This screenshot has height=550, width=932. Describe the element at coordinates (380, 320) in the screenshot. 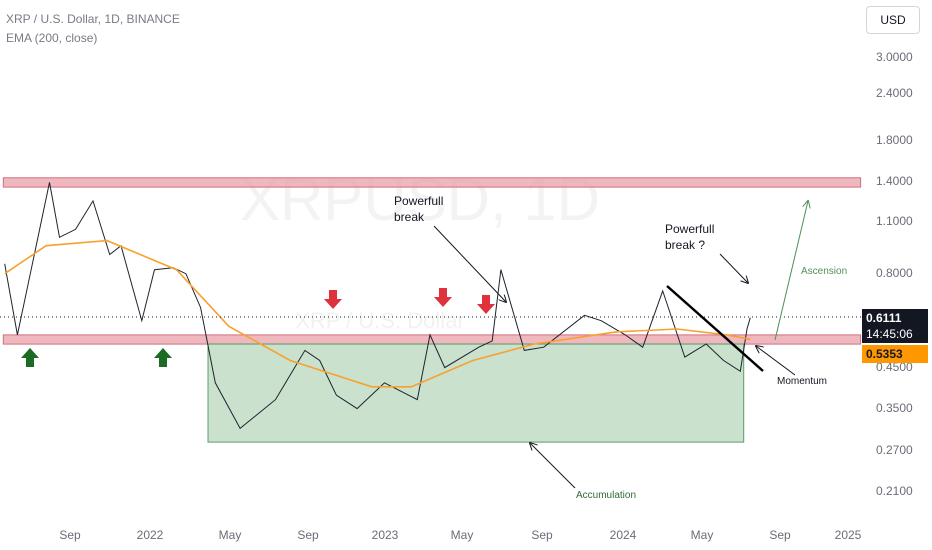

I see `watermark-subtitle: XRP / U.S. Dollar` at that location.